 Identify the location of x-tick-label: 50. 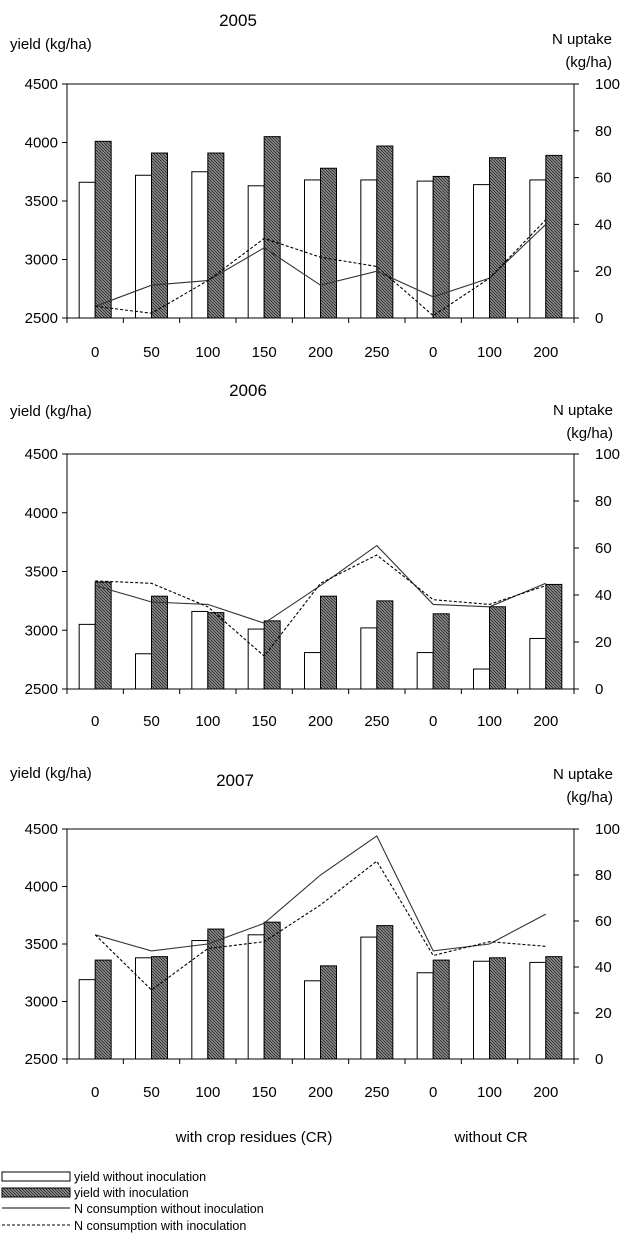
(151, 1092).